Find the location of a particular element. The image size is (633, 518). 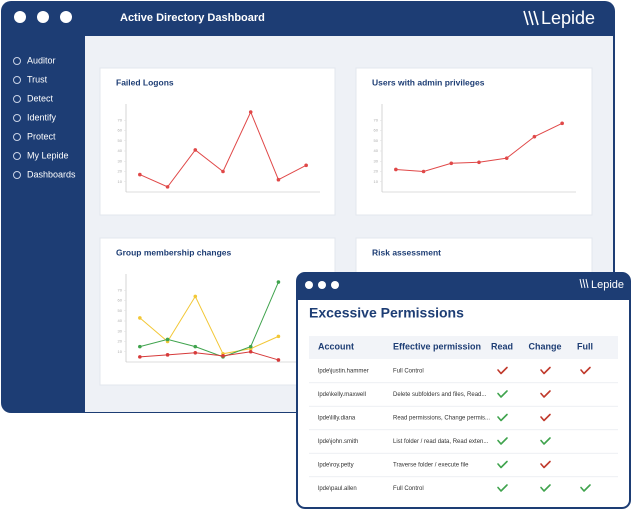

account-cell: lpde\kelly.maxwell is located at coordinates (342, 395).